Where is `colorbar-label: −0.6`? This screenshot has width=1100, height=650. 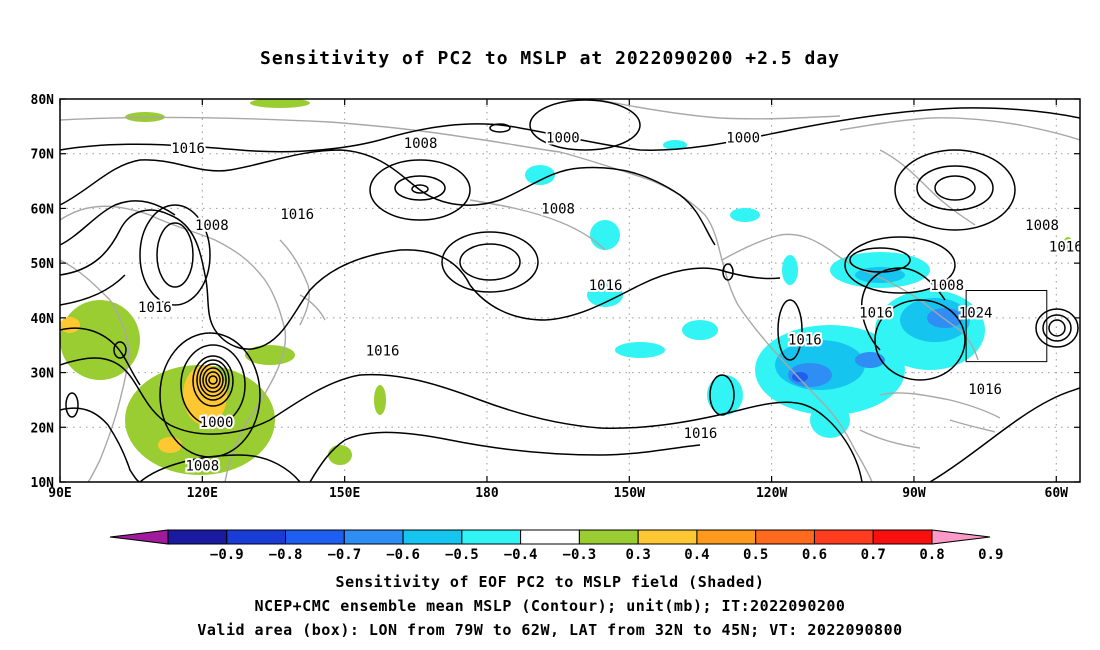 colorbar-label: −0.6 is located at coordinates (403, 555).